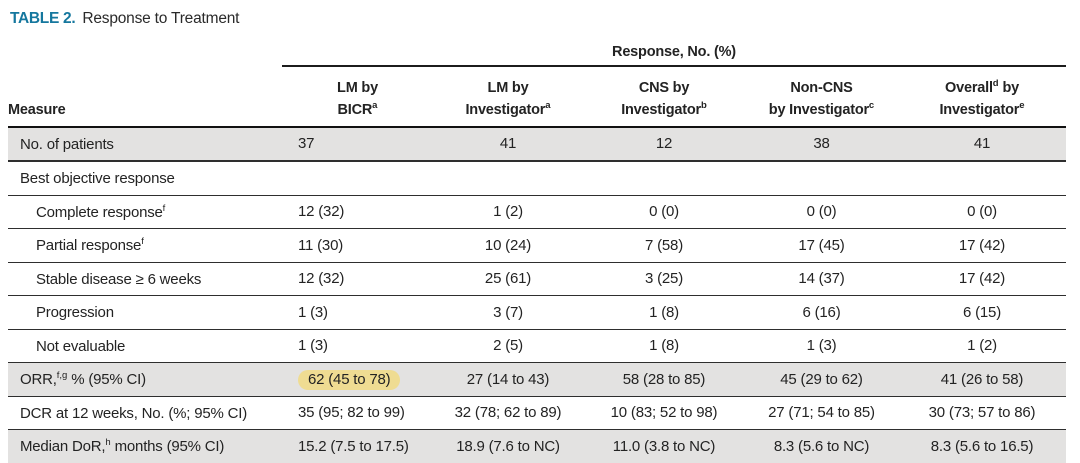  Describe the element at coordinates (145, 53) in the screenshot. I see `spanner-spacer-cell` at that location.